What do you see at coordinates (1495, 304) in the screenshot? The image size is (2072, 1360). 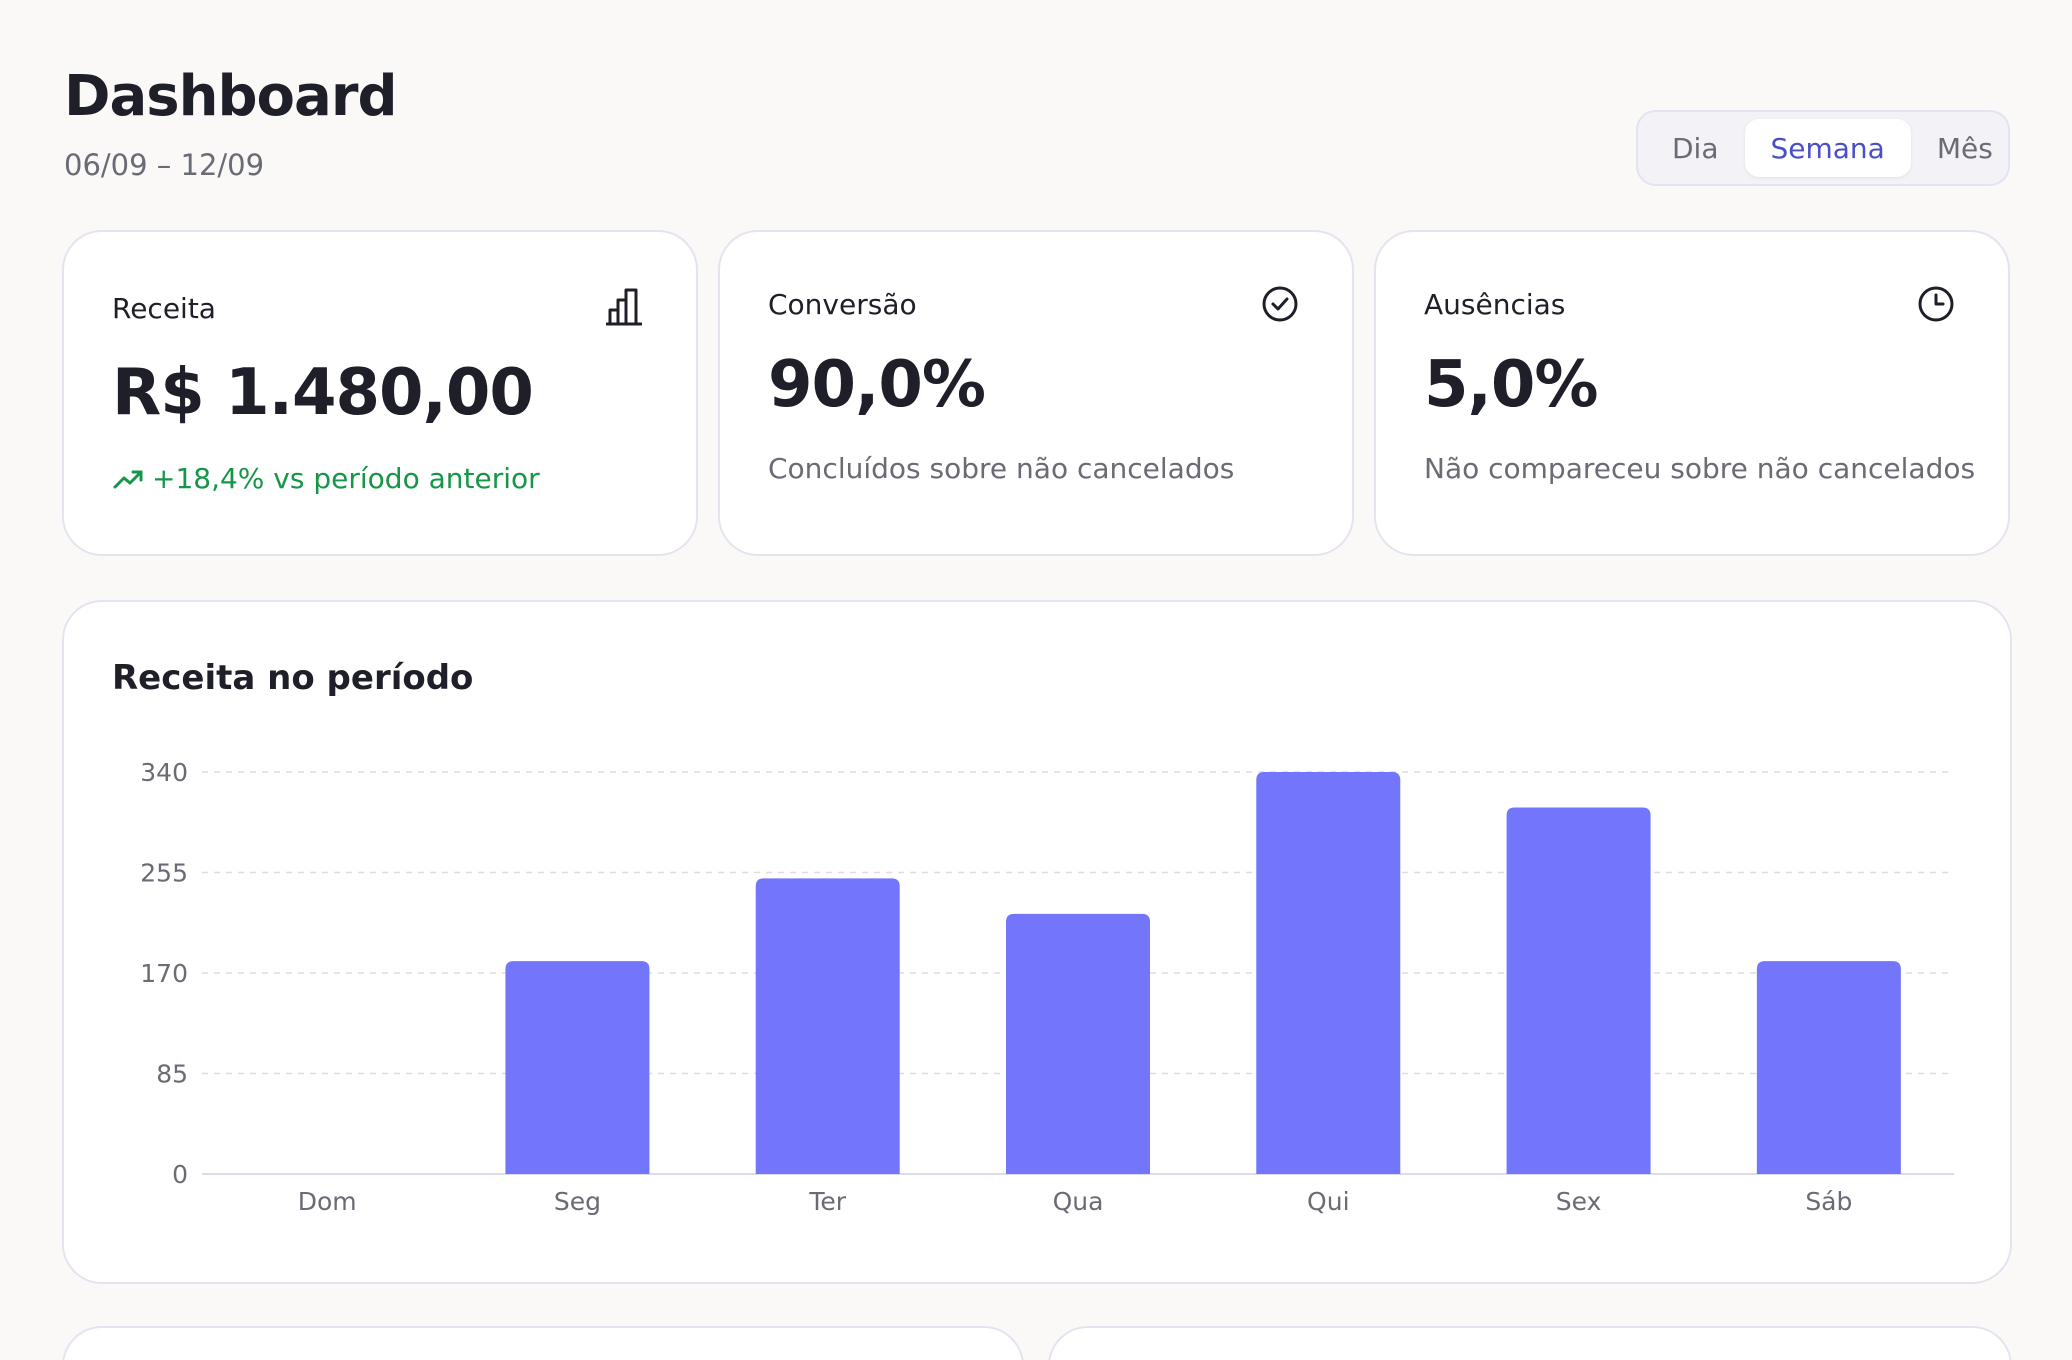 I see `stat-label: Ausências` at bounding box center [1495, 304].